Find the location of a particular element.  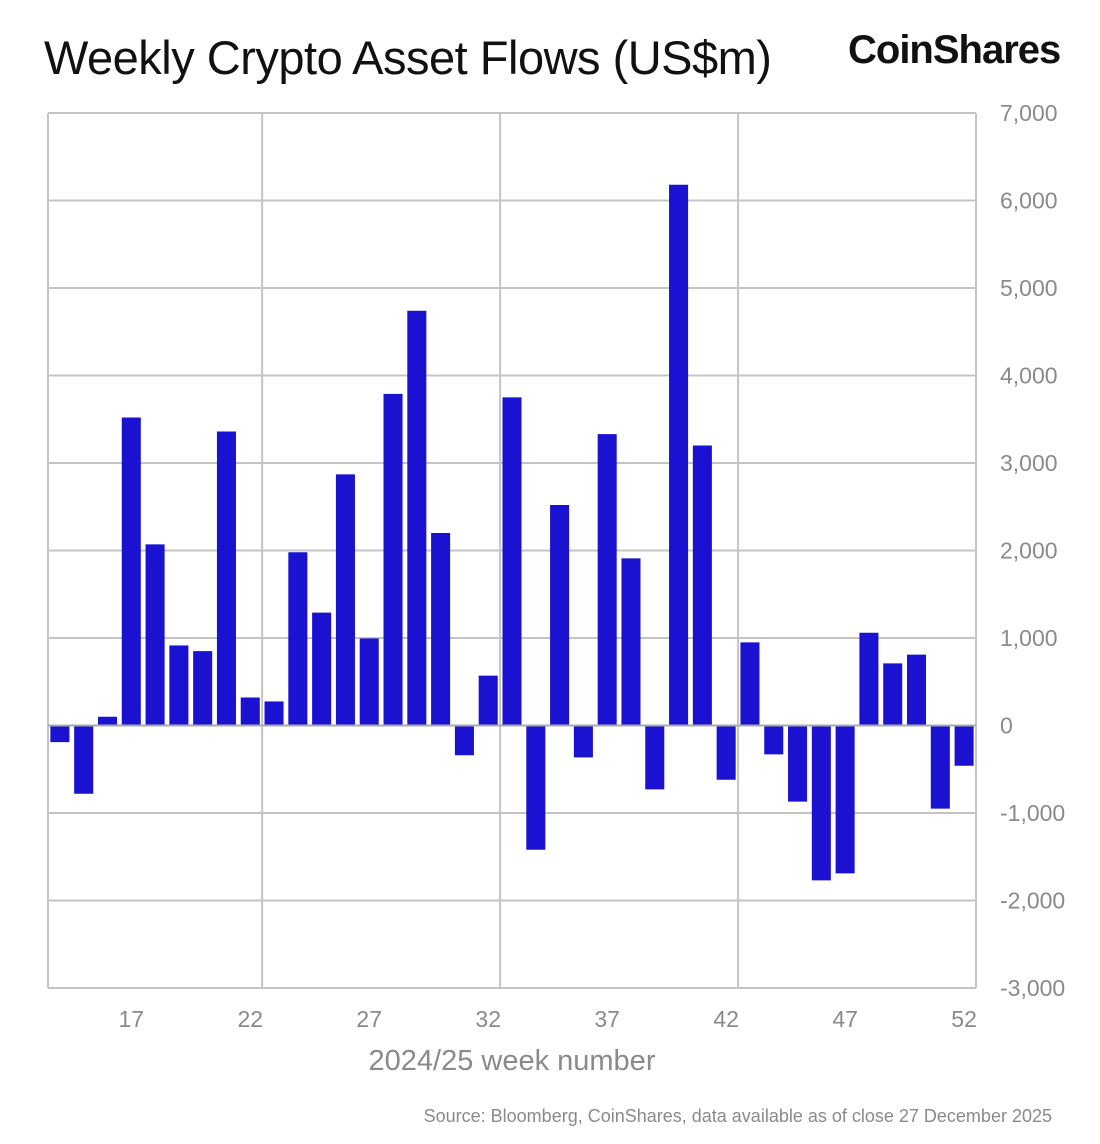

x-tick-label: 47 is located at coordinates (845, 1019).